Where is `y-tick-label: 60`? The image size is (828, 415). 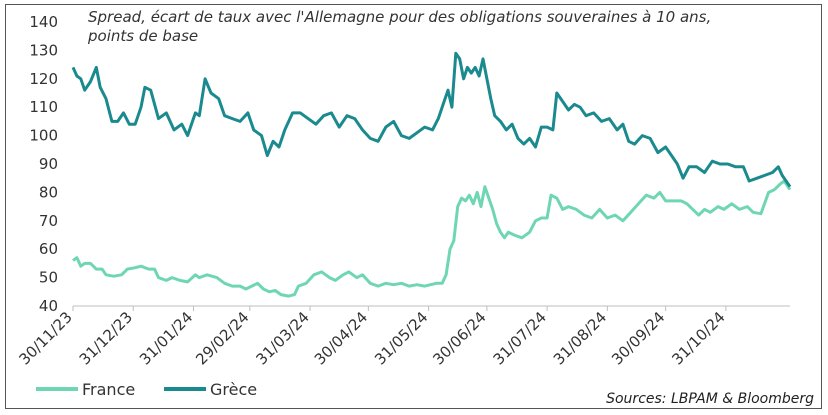
y-tick-label: 60 is located at coordinates (48, 249).